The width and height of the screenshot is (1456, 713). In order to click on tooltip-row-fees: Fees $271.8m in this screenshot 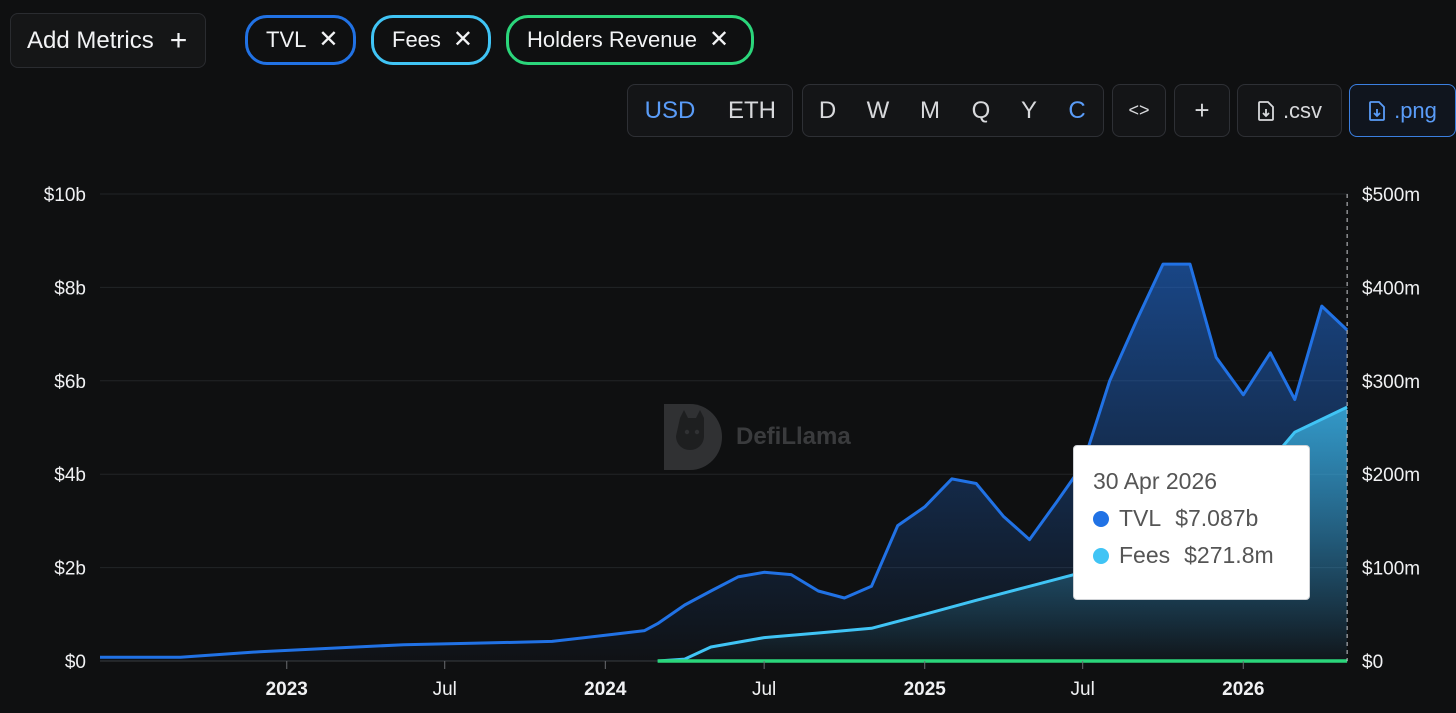, I will do `click(1201, 555)`.